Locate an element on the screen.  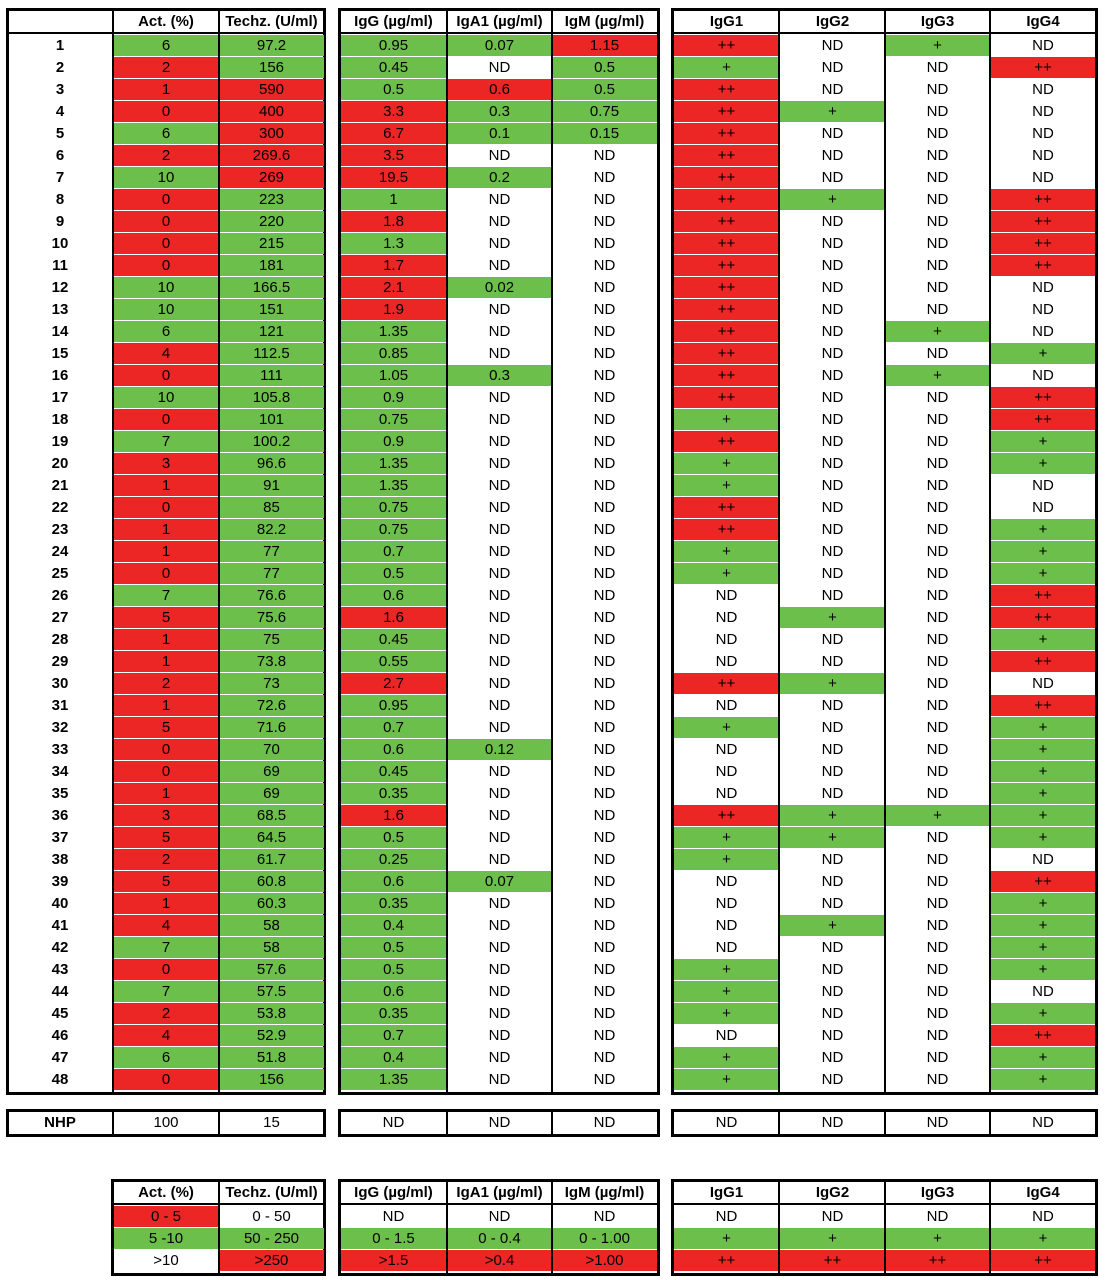
cell-act: 7 is located at coordinates (166, 991).